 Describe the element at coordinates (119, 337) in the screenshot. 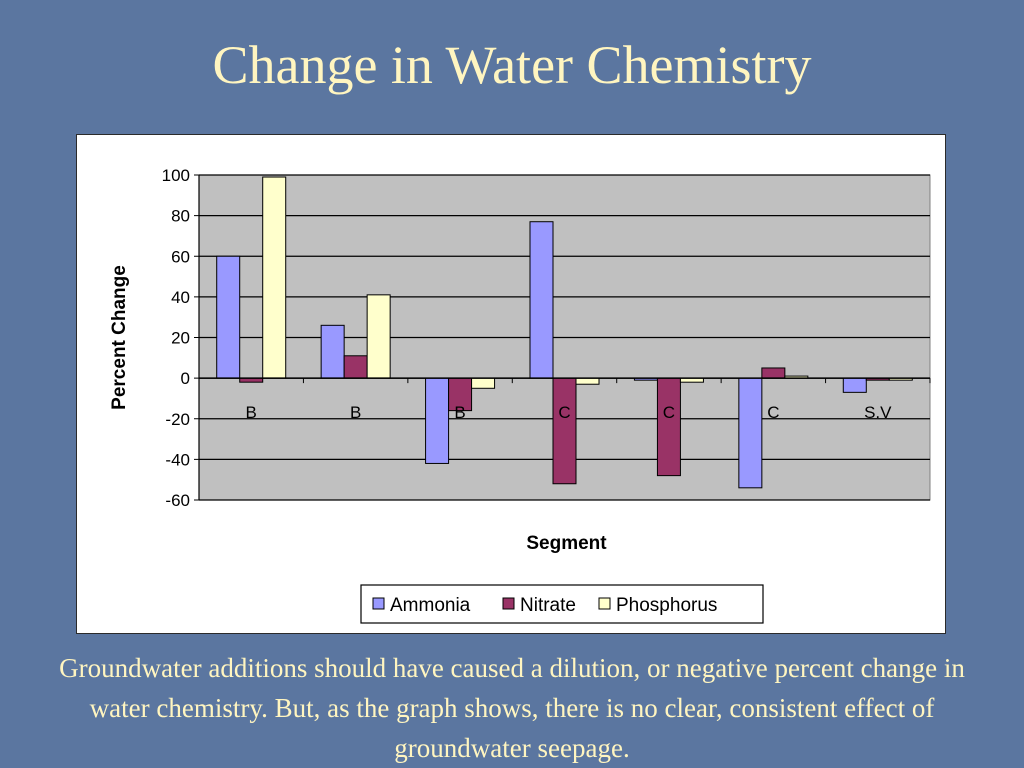

I see `y-axis-label: Percent Change` at that location.